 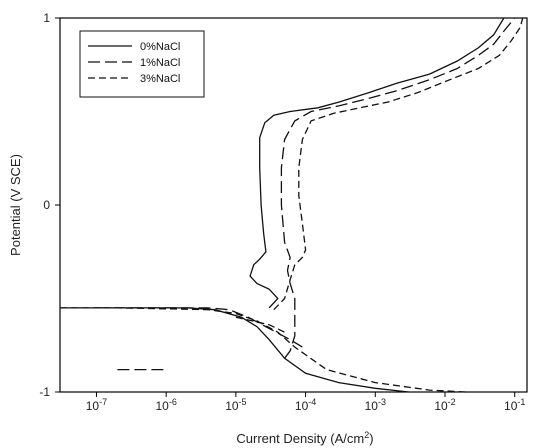 I want to click on x-axis-title: Current Density (A/cm2), so click(x=304, y=438).